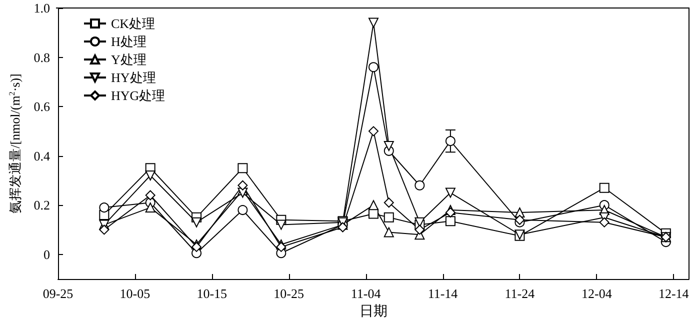  I want to click on x-tick-label: 11-24, so click(520, 293).